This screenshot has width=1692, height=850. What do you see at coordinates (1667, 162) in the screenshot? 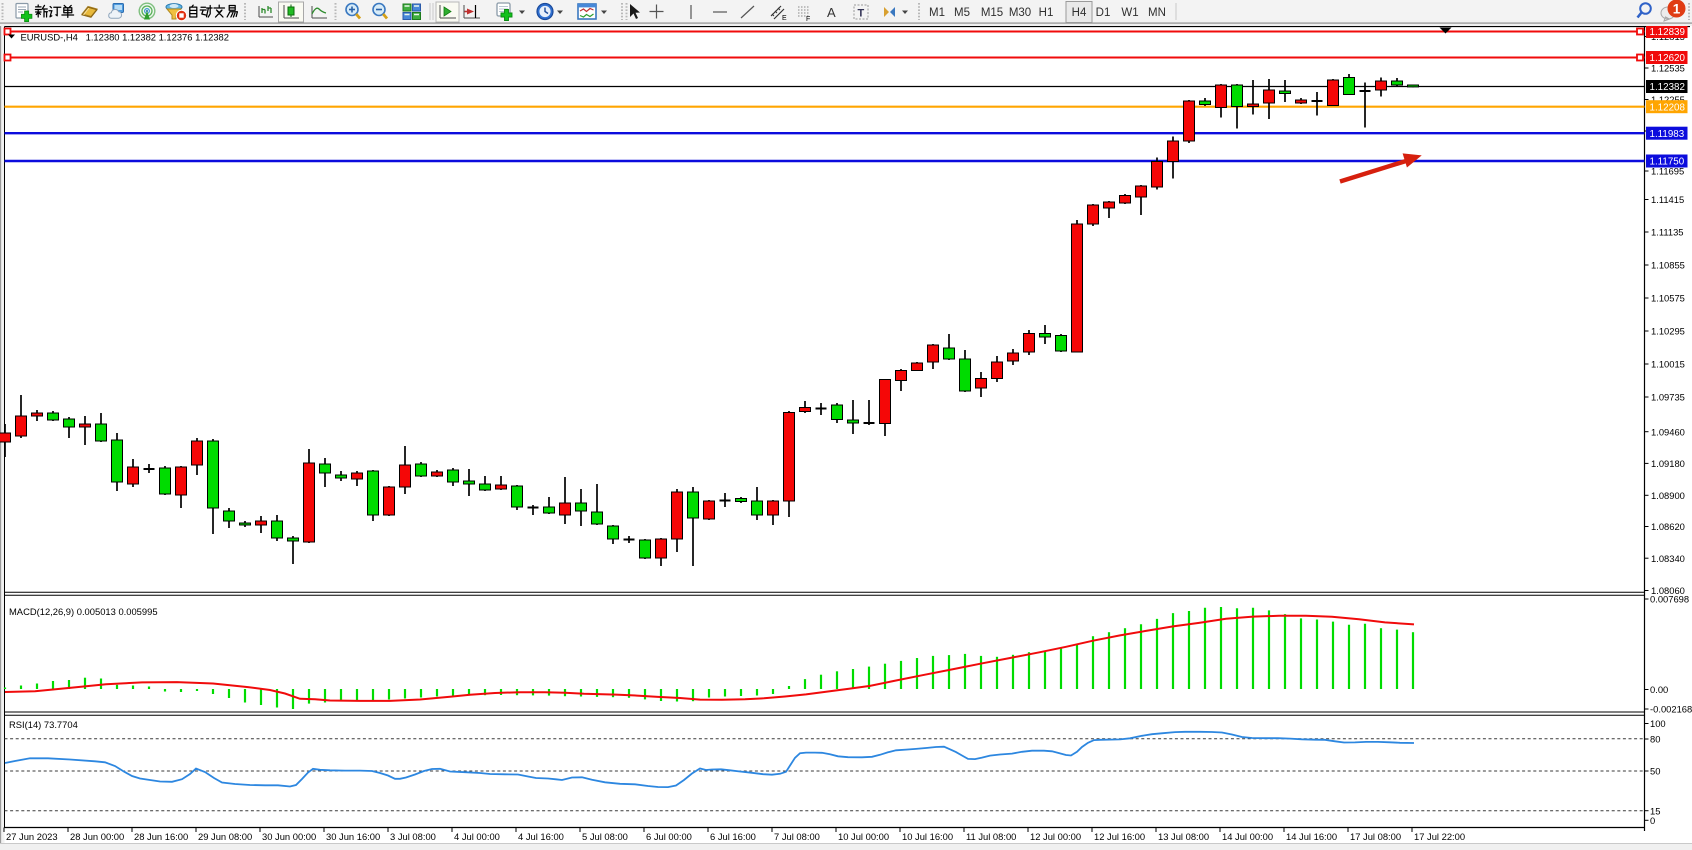
I see `svg-text: 1.11750` at bounding box center [1667, 162].